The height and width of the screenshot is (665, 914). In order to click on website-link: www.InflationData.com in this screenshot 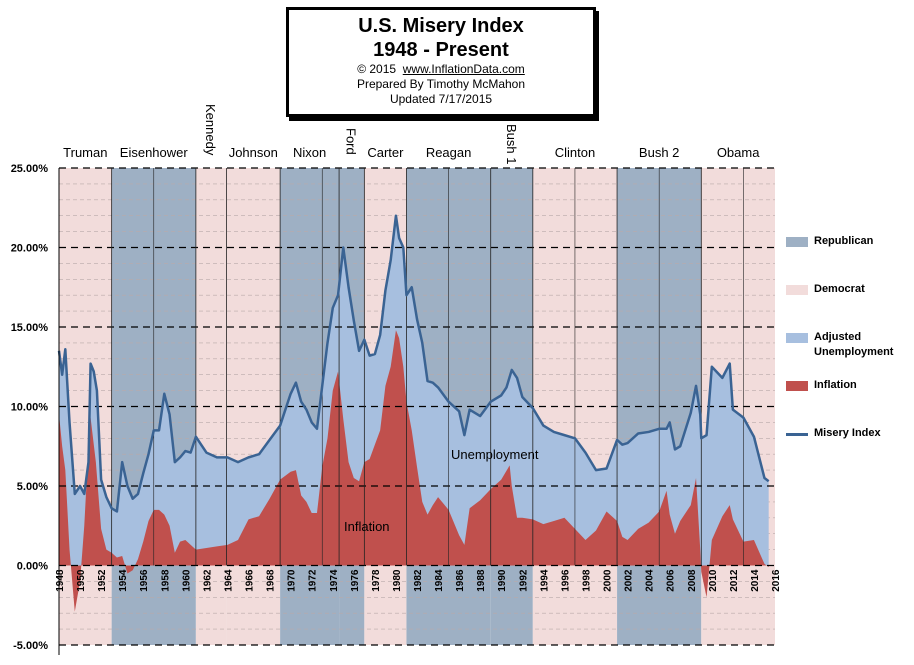, I will do `click(463, 69)`.